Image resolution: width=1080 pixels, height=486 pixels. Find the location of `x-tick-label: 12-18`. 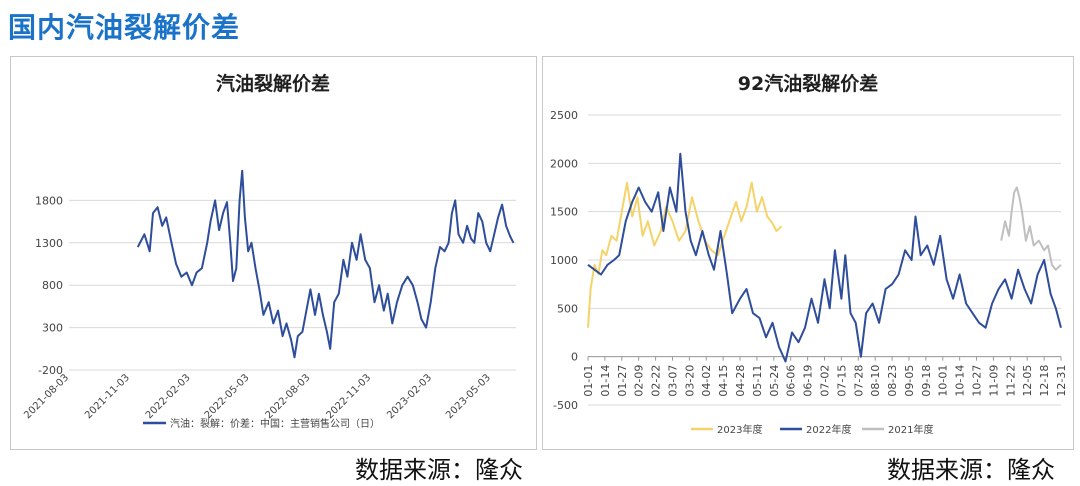

x-tick-label: 12-18 is located at coordinates (1044, 381).